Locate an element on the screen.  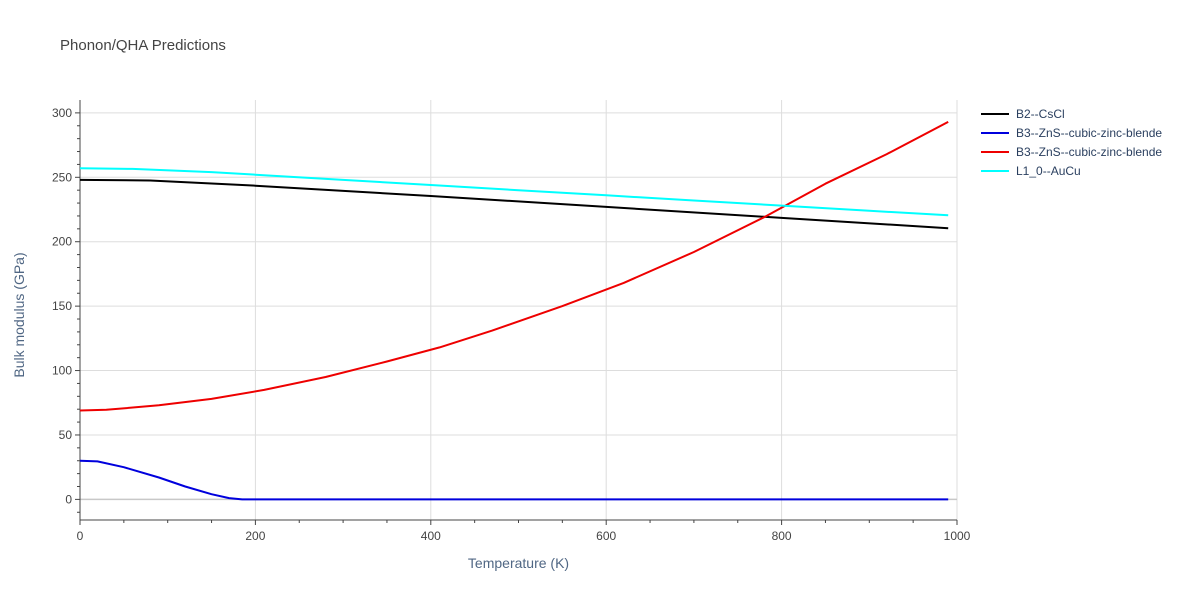
legend-item-0: B2--CsCl is located at coordinates (1023, 114).